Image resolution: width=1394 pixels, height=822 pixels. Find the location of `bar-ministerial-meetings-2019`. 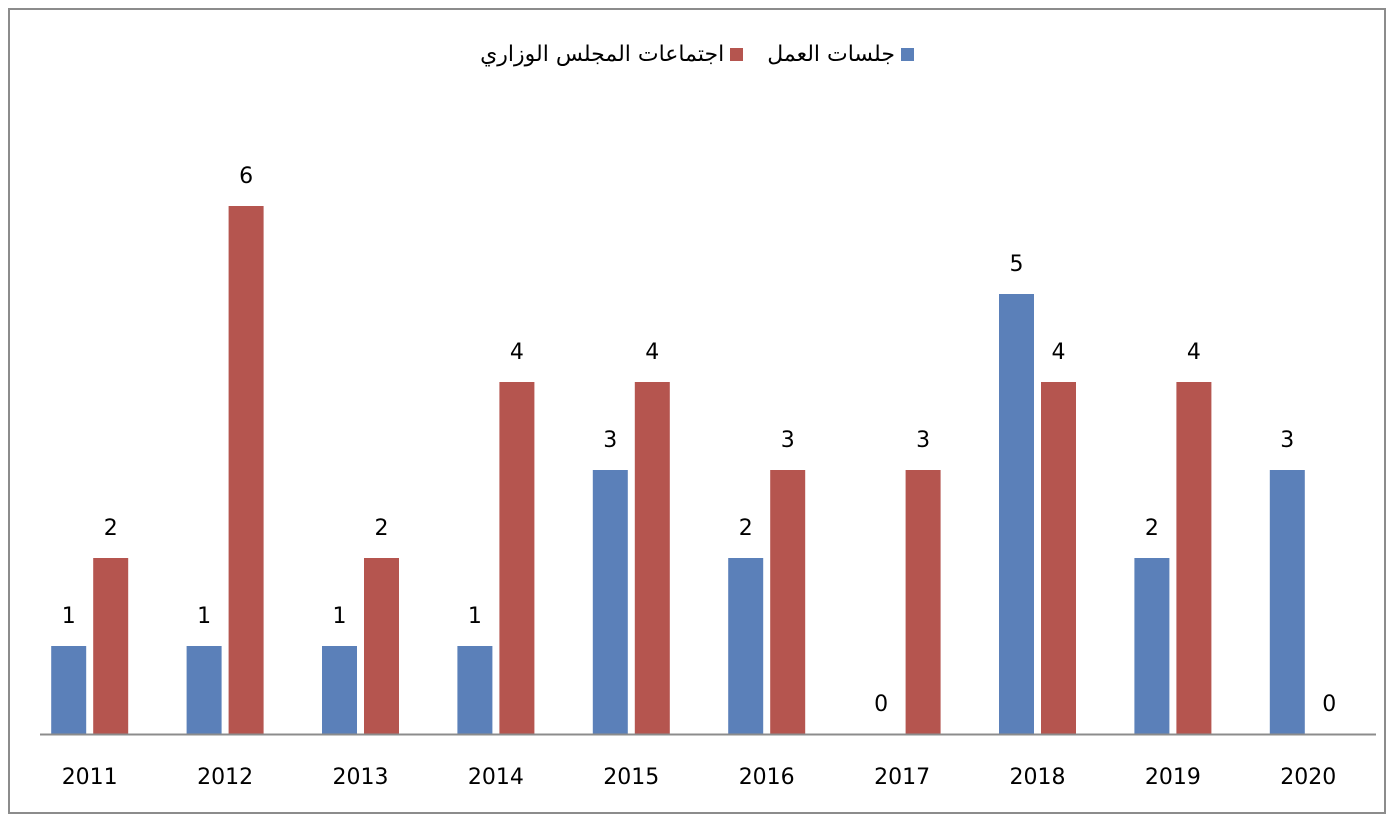

bar-ministerial-meetings-2019 is located at coordinates (1194, 558).